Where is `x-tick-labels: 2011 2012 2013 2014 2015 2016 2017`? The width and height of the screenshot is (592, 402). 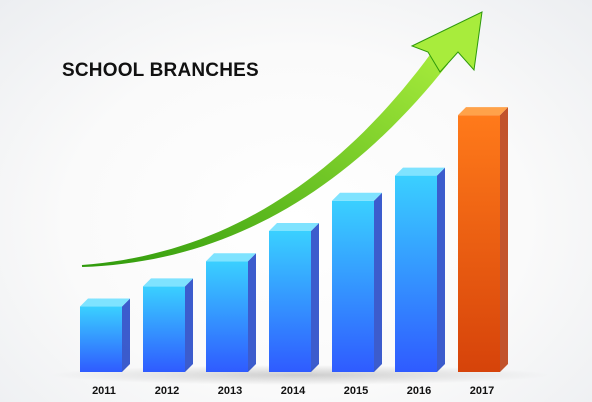 x-tick-labels: 2011 2012 2013 2014 2015 2016 2017 is located at coordinates (293, 391).